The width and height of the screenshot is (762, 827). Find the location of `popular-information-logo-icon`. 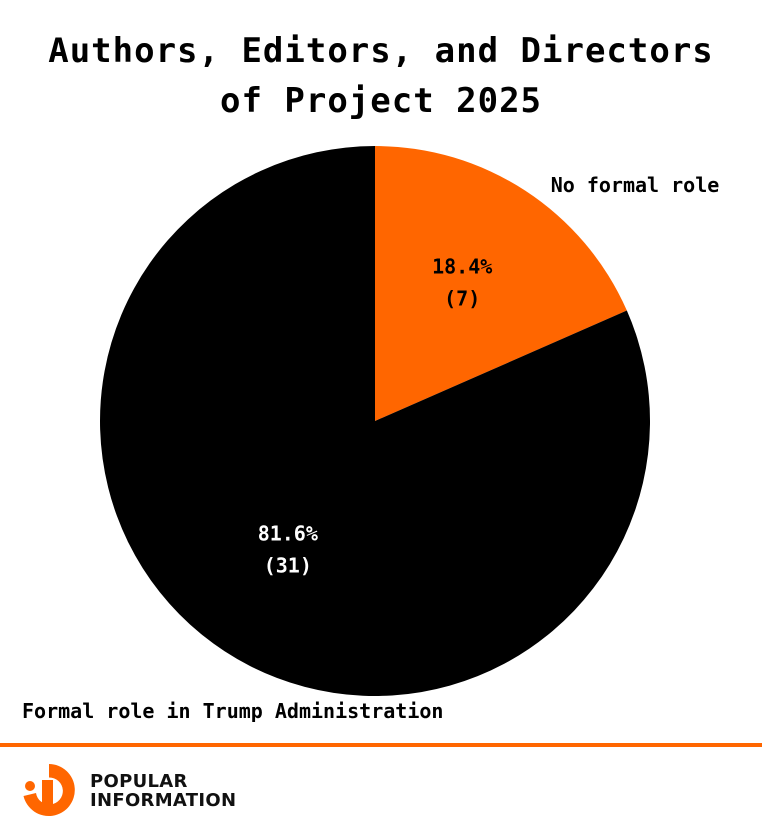

popular-information-logo-icon is located at coordinates (49, 790).